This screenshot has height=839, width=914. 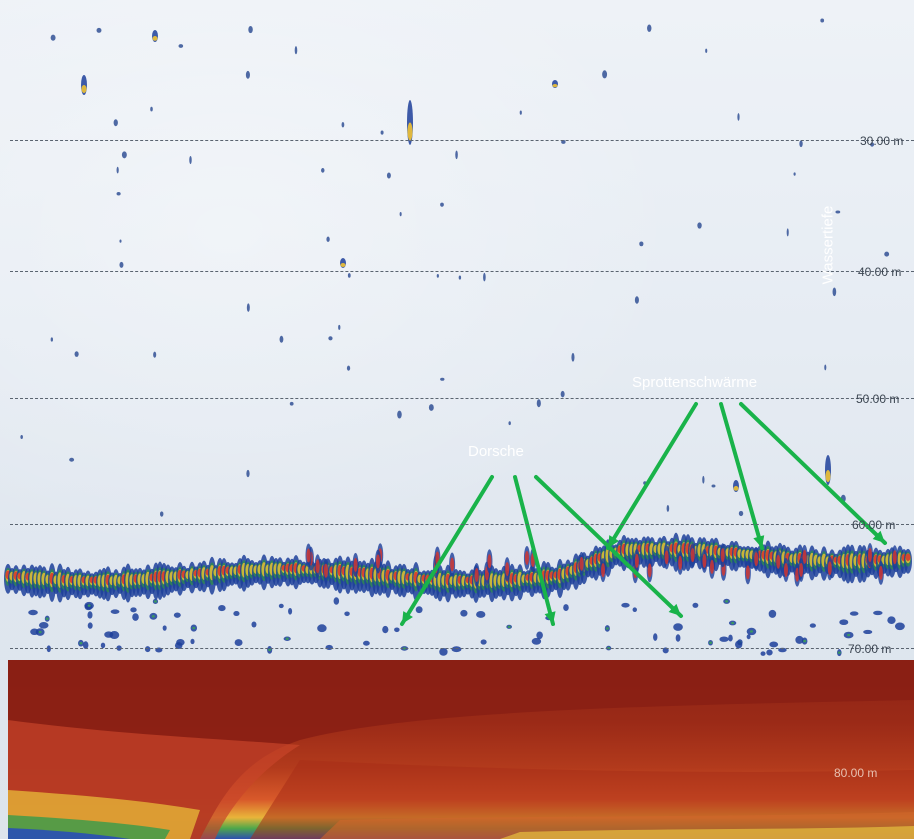 I want to click on depth-label-80: 80.00 m, so click(x=856, y=773).